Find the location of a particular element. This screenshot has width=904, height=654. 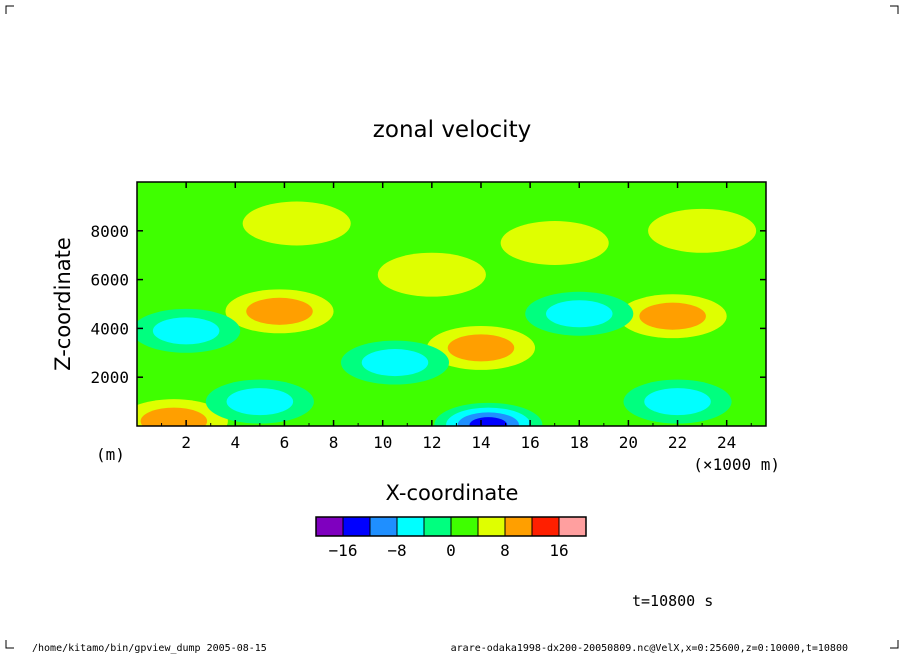

colorbar is located at coordinates (451, 526).